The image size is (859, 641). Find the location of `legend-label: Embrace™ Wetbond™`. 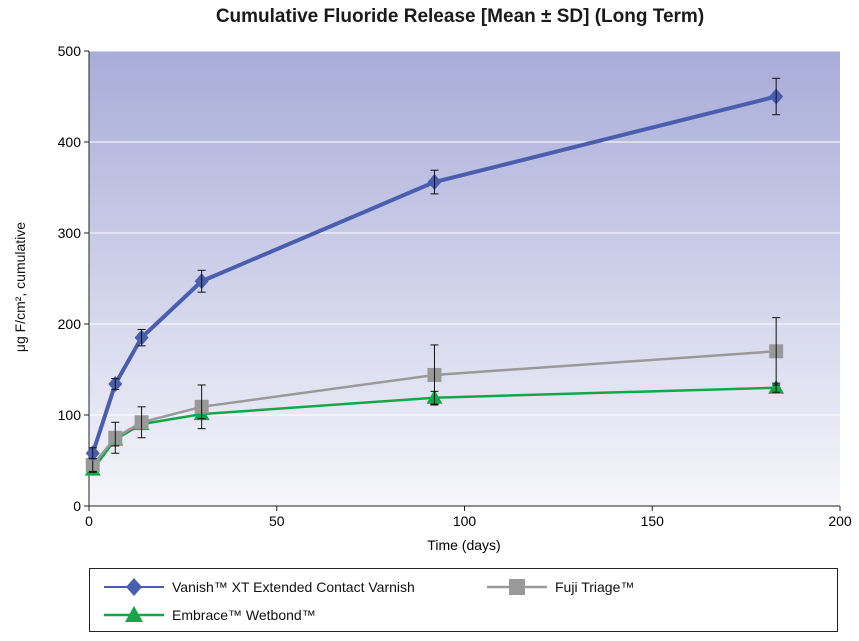

legend-label: Embrace™ Wetbond™ is located at coordinates (244, 615).